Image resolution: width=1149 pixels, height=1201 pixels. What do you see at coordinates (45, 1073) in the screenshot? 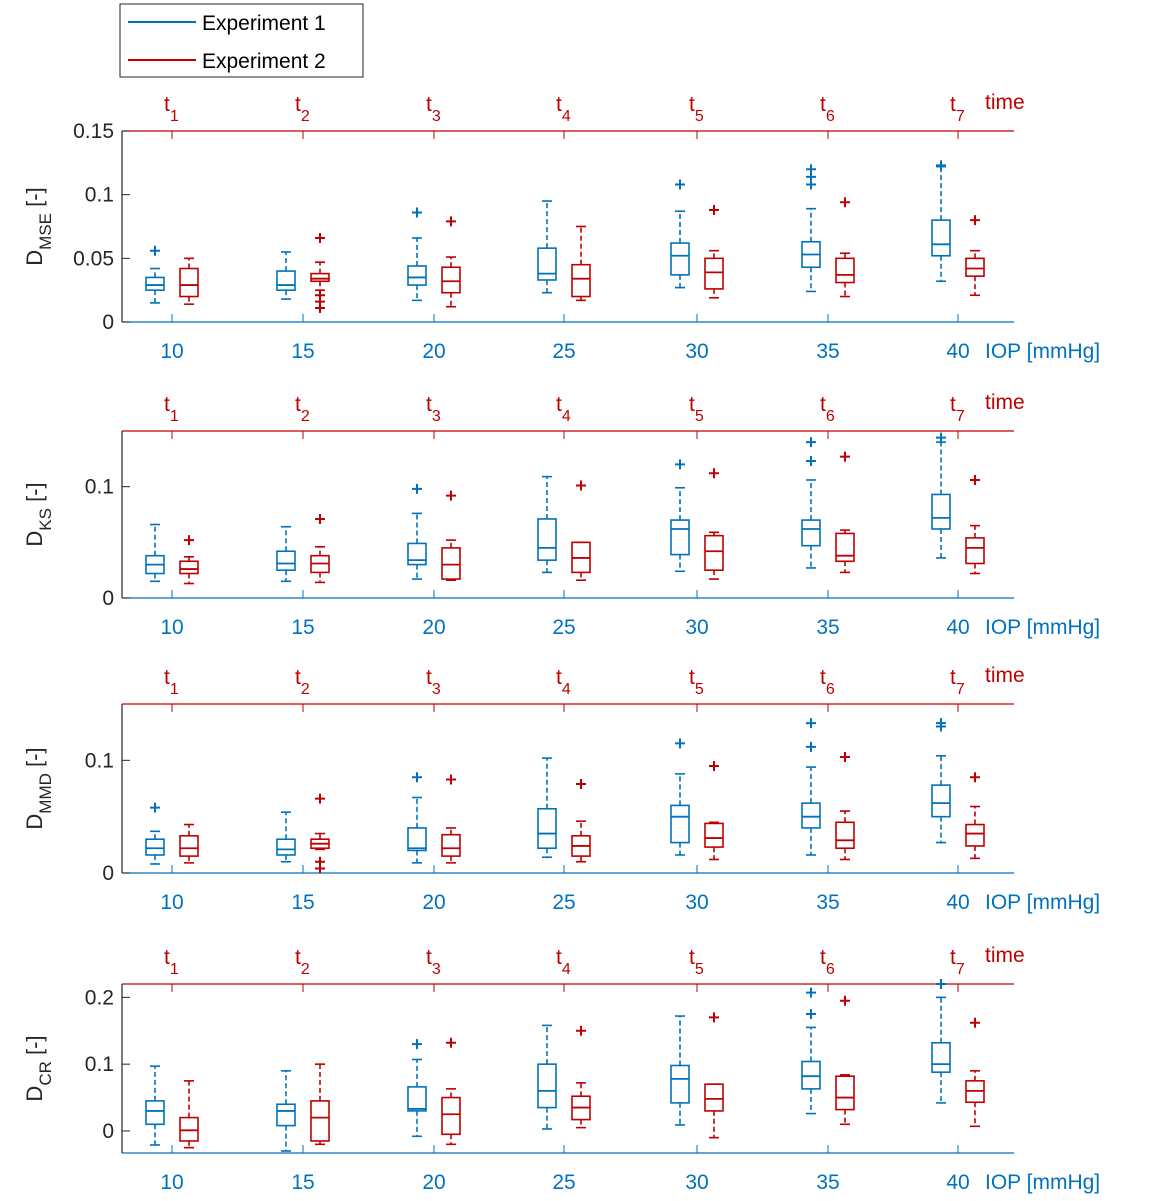
I see `y-axis-title-subscript: CR` at bounding box center [45, 1073].